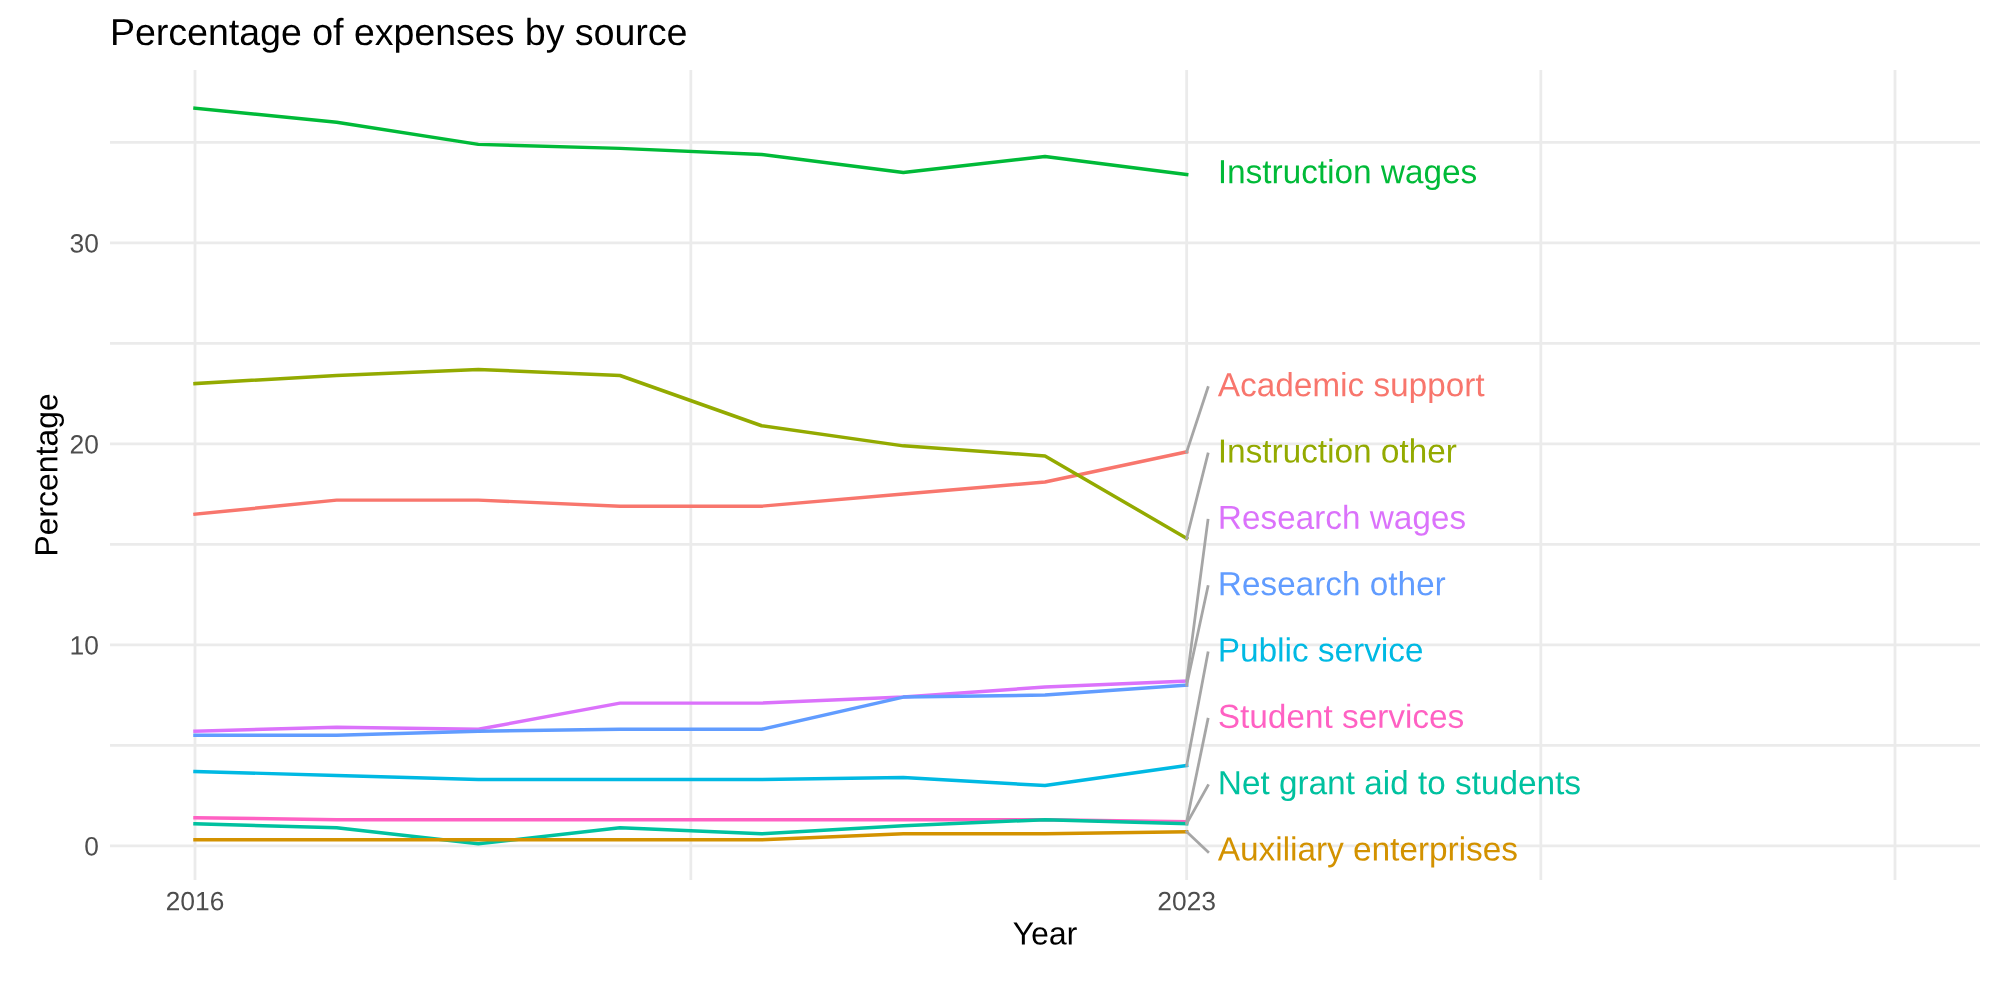 This screenshot has width=2000, height=1000. Describe the element at coordinates (84, 645) in the screenshot. I see `y-tick-label: 10` at that location.